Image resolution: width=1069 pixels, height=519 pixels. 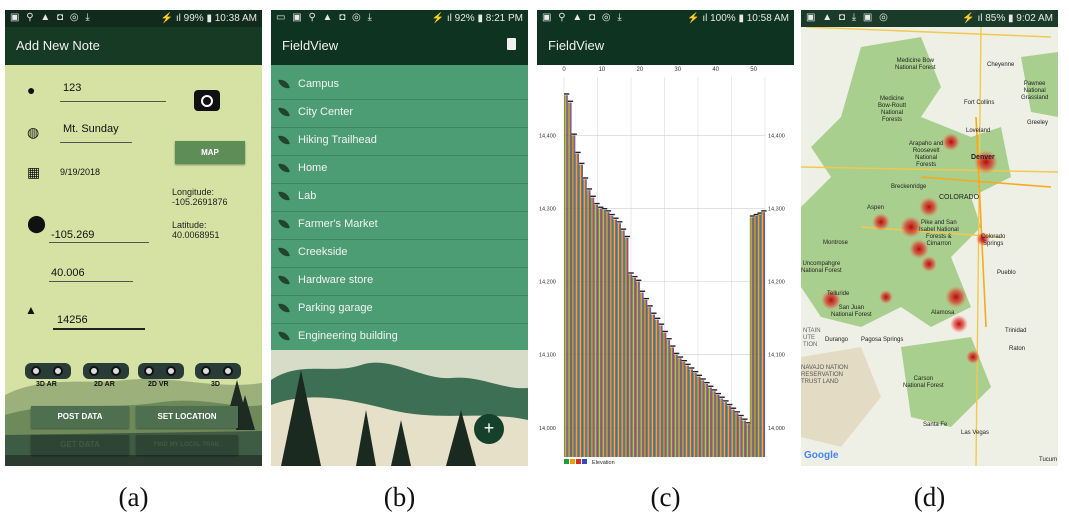 What do you see at coordinates (753, 70) in the screenshot?
I see `x-tick-label: 50` at bounding box center [753, 70].